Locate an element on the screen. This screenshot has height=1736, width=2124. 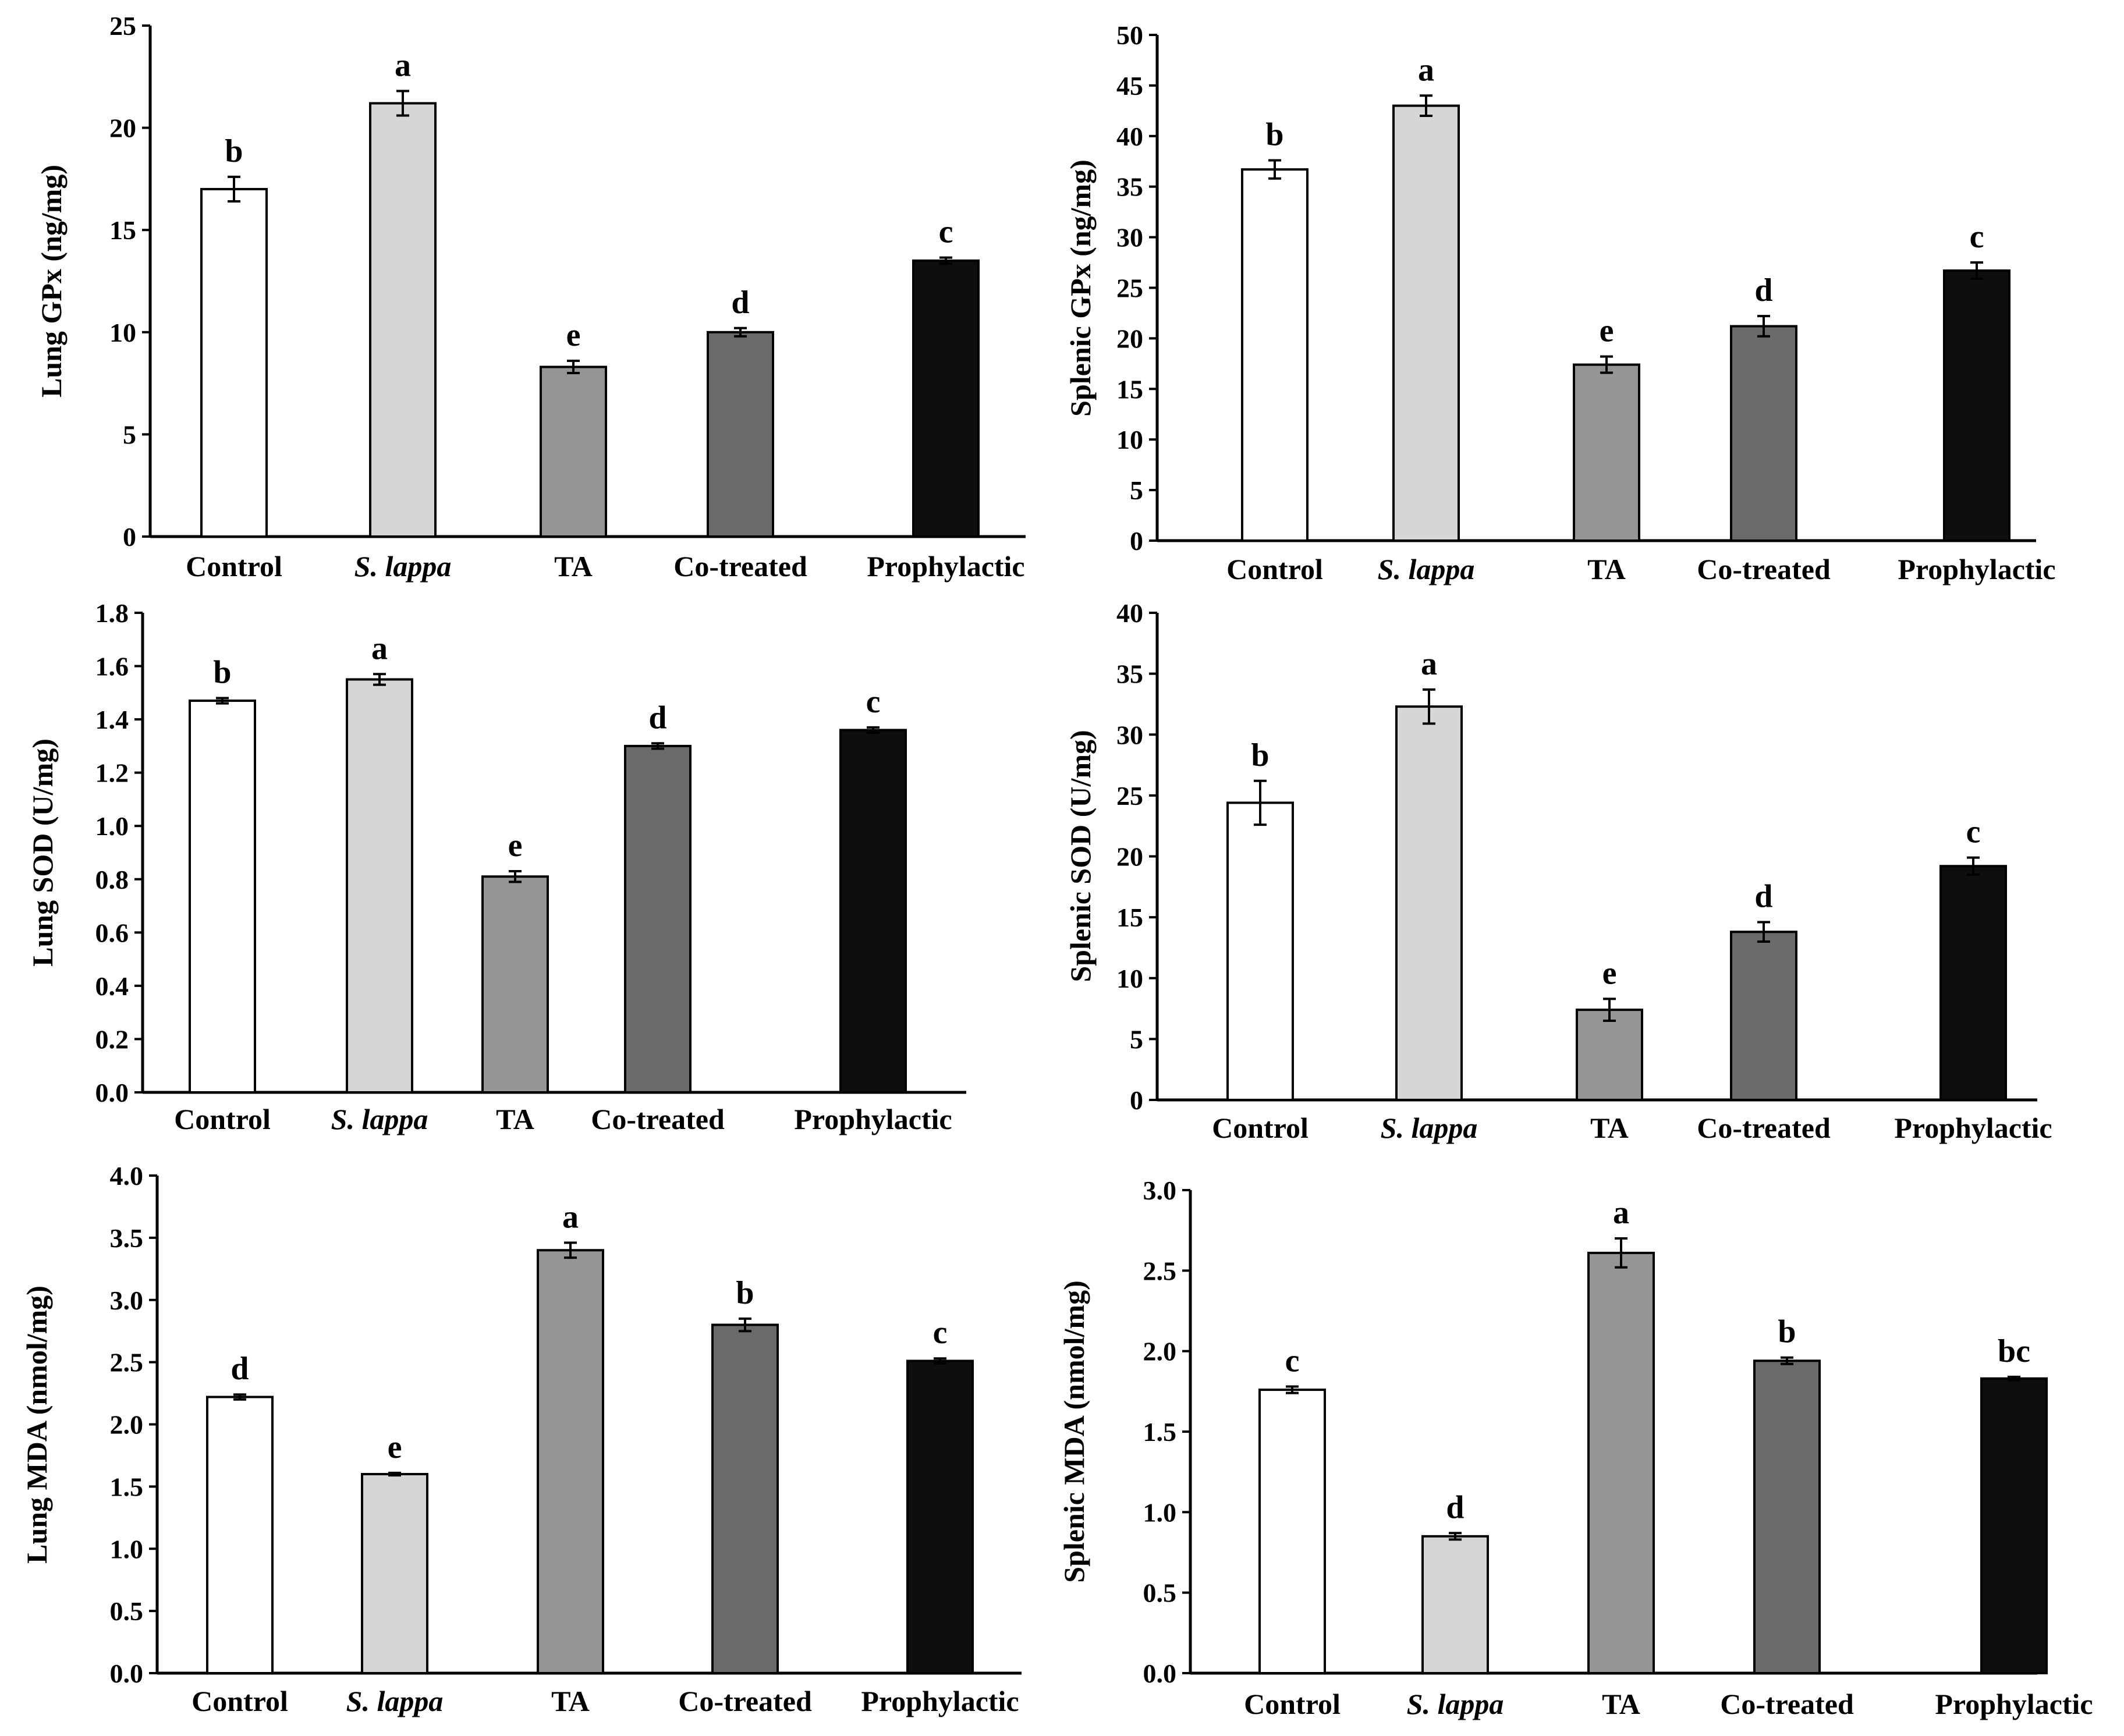
y-tick-label: 3.5 is located at coordinates (127, 1238).